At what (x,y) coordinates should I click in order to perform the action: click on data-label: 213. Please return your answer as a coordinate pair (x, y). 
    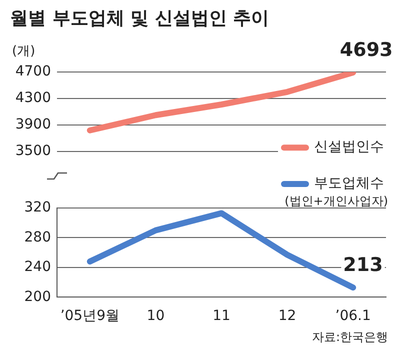
    Looking at the image, I should click on (363, 265).